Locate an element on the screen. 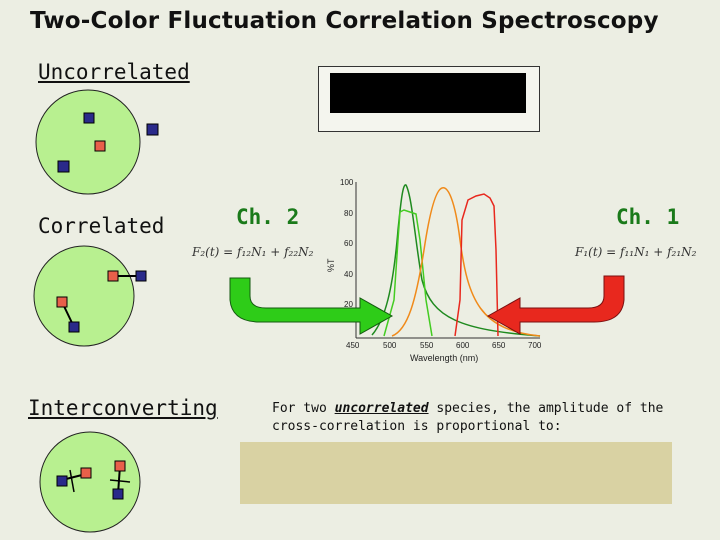  green-emission-curve is located at coordinates (456, 260).